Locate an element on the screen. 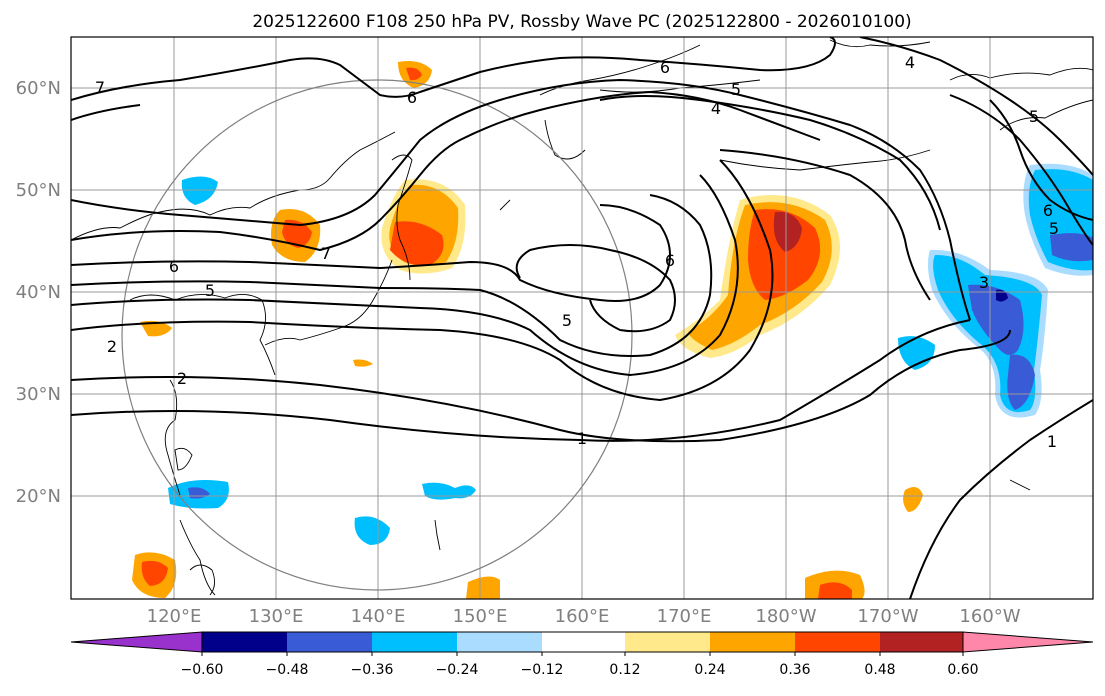  colorbar-tick-label: −0.36 is located at coordinates (372, 670).